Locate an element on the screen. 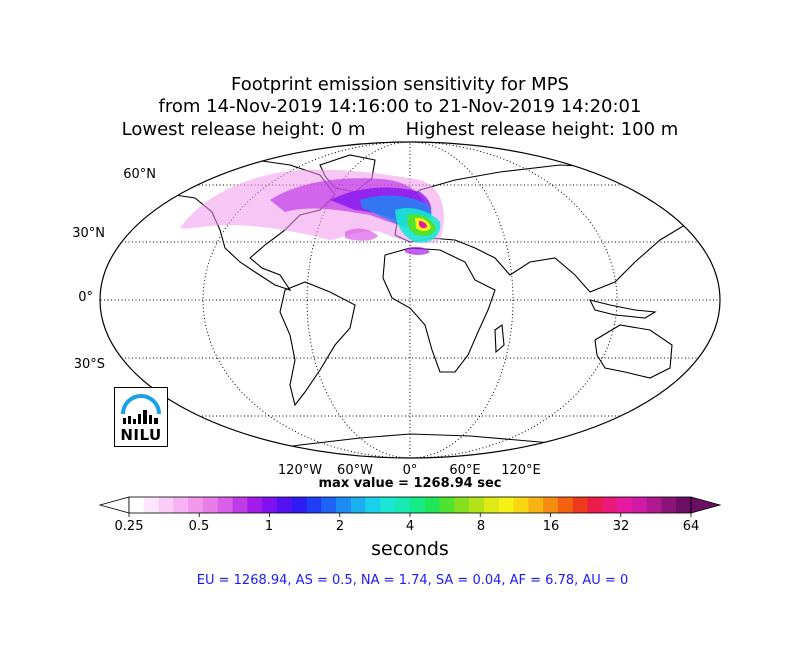  colorbar-tick-label: 0.5 is located at coordinates (199, 526).